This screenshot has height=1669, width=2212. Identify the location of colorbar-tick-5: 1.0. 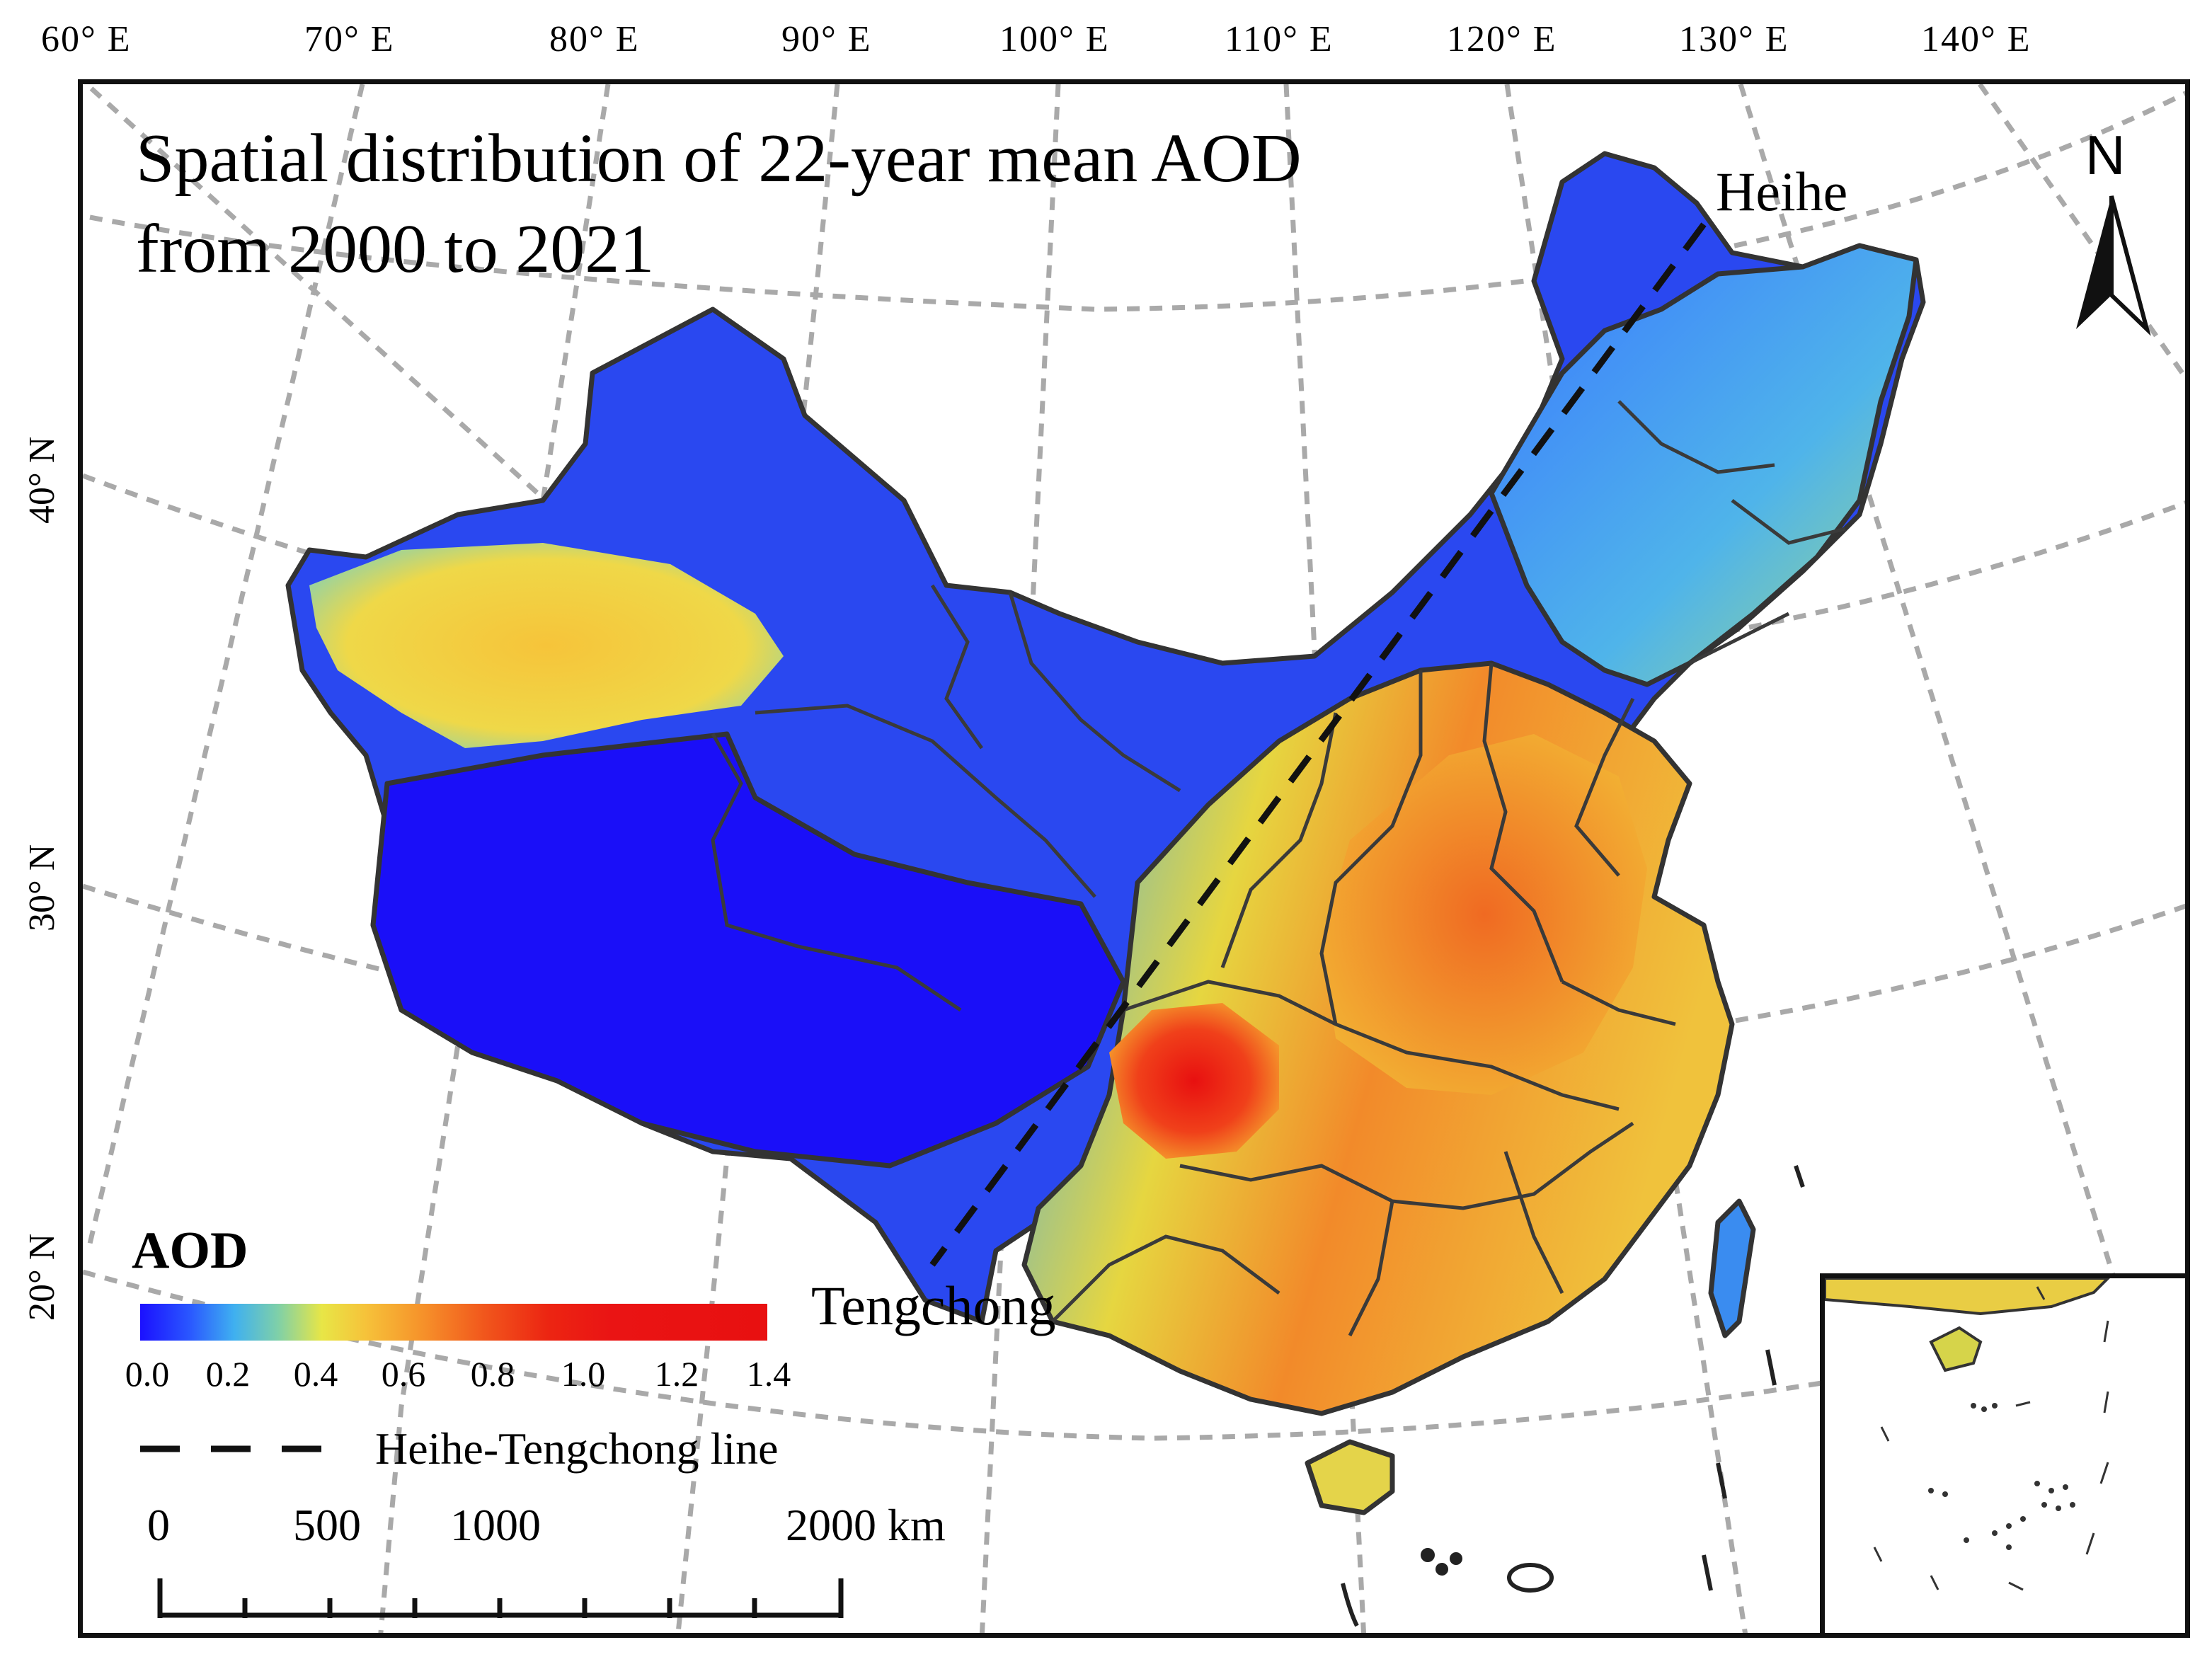
(583, 1374).